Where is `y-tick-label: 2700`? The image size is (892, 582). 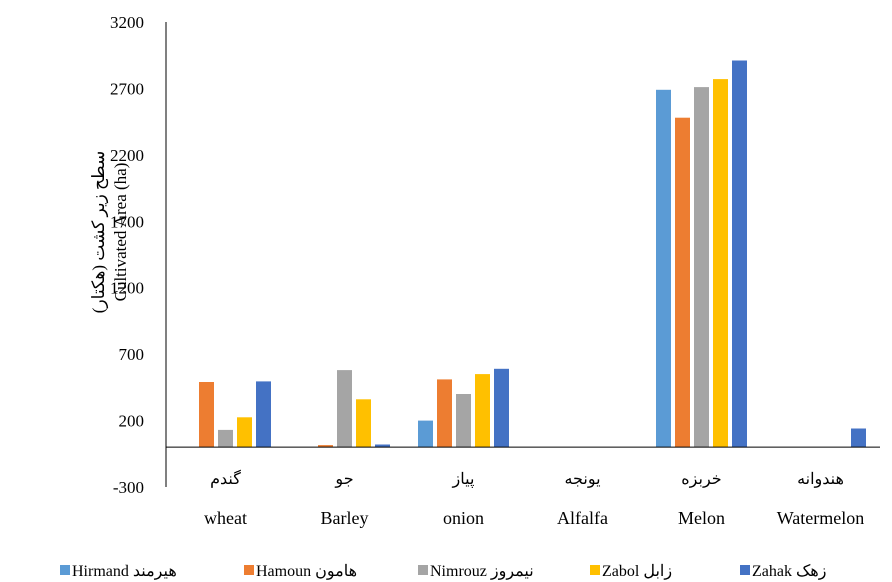 y-tick-label: 2700 is located at coordinates (127, 88).